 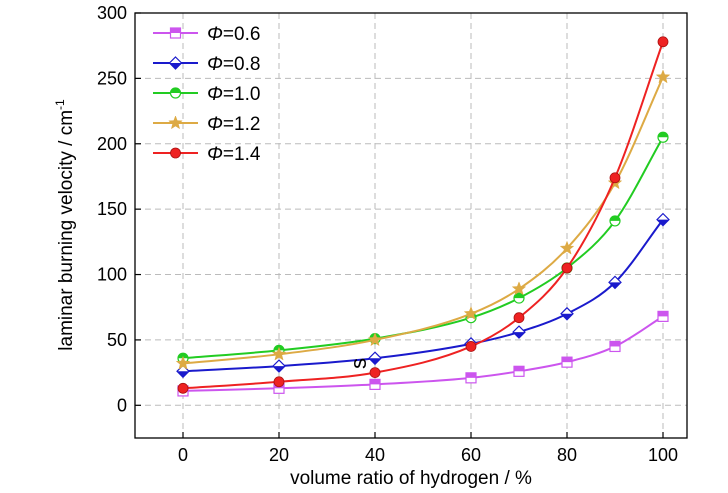 I want to click on y-axis-ticks: 0 50 100 150 200 250 300, so click(x=119, y=209).